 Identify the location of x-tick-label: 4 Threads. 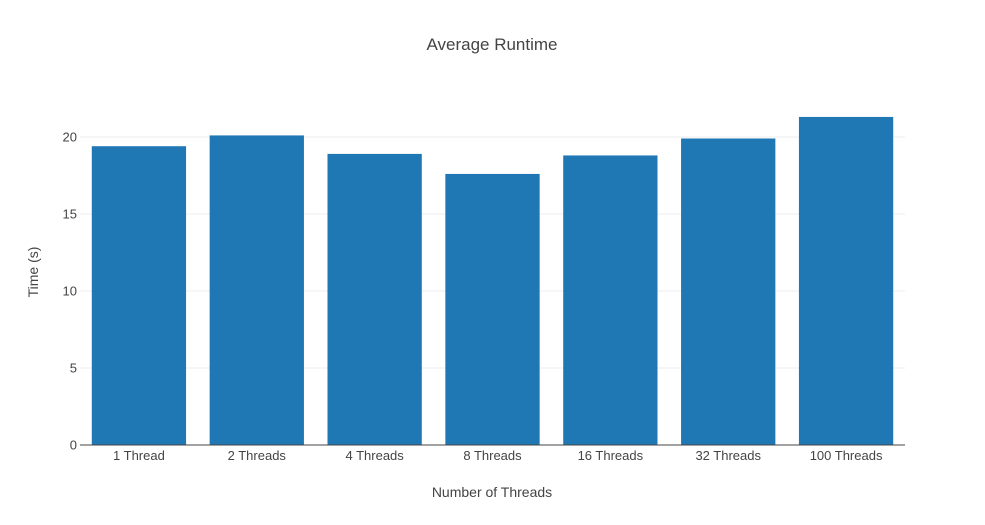
(374, 455).